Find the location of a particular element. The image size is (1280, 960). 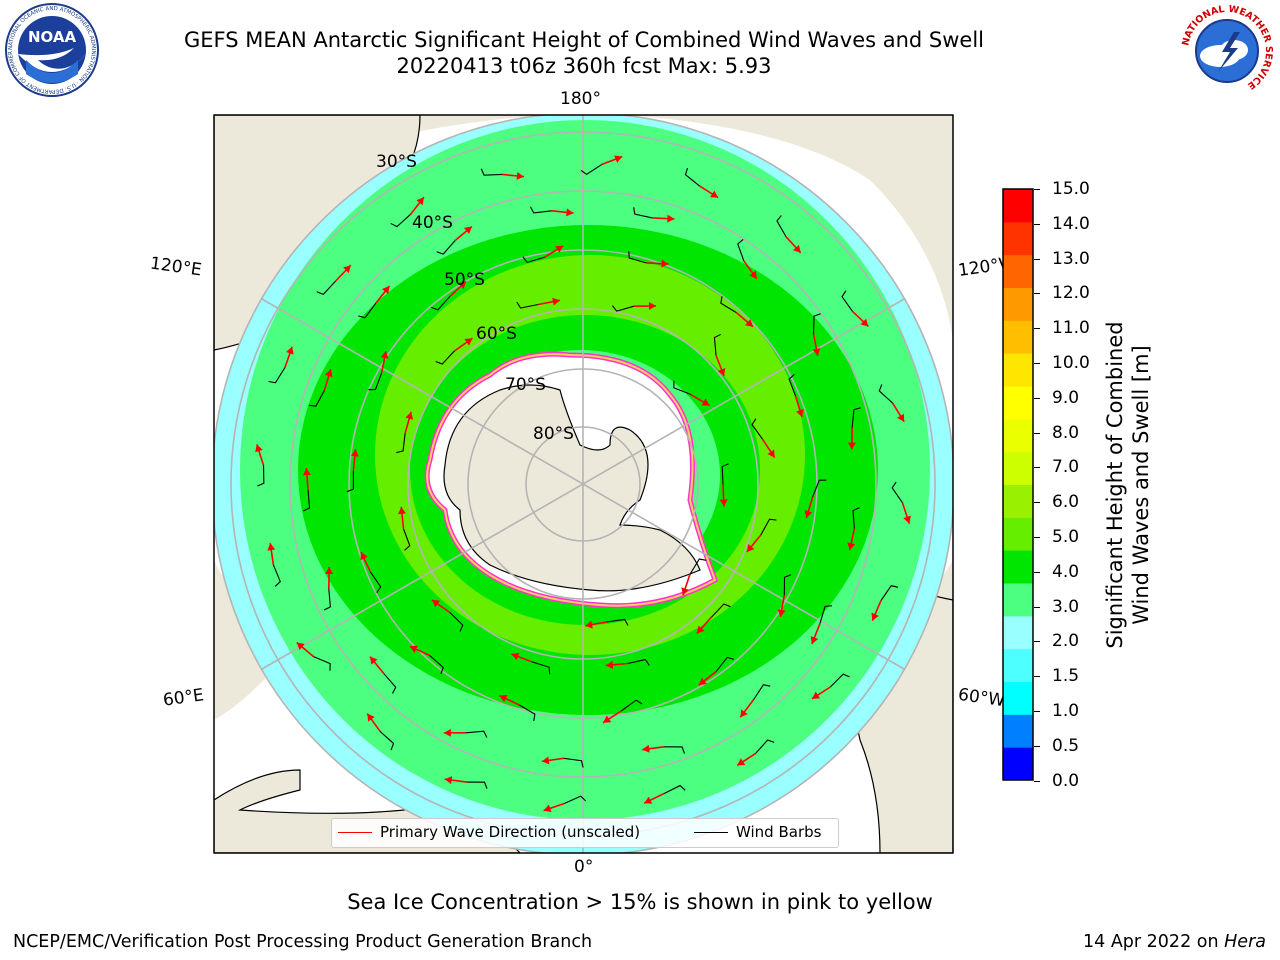

footer-date-text: 14 Apr 2022 on is located at coordinates (1154, 942).